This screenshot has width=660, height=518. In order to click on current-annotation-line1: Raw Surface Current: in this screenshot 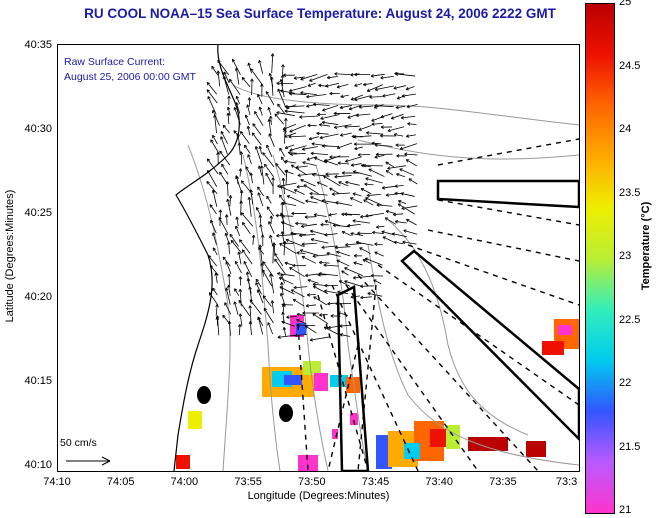, I will do `click(114, 62)`.